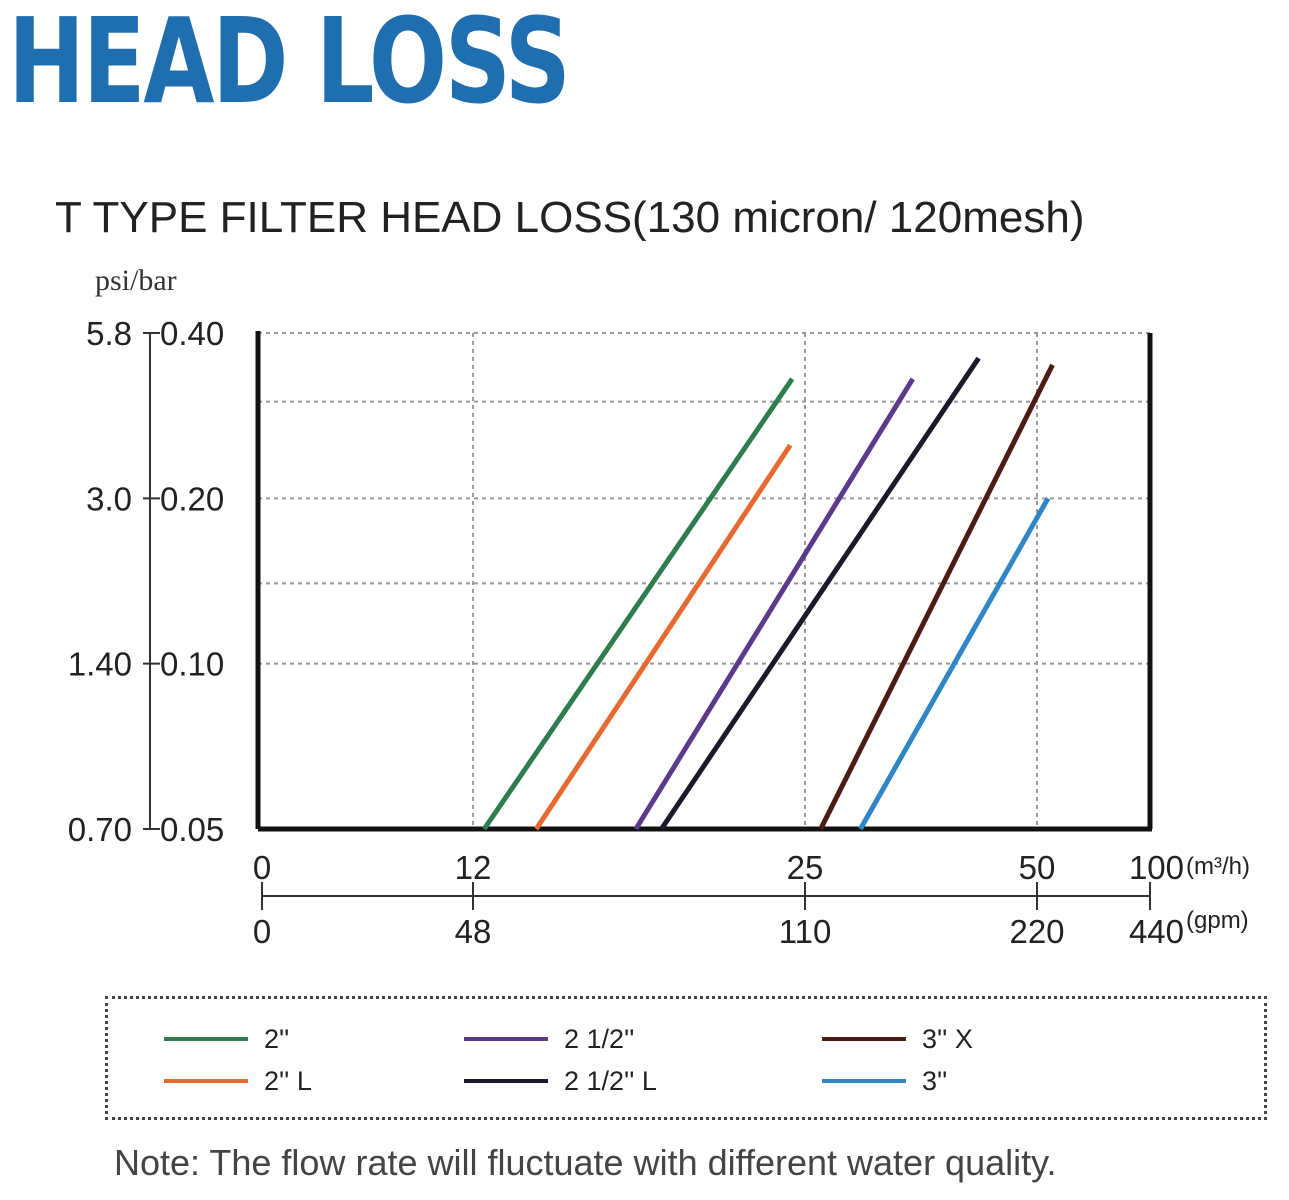  Describe the element at coordinates (599, 1038) in the screenshot. I see `legend-label: 2 1/2''` at that location.